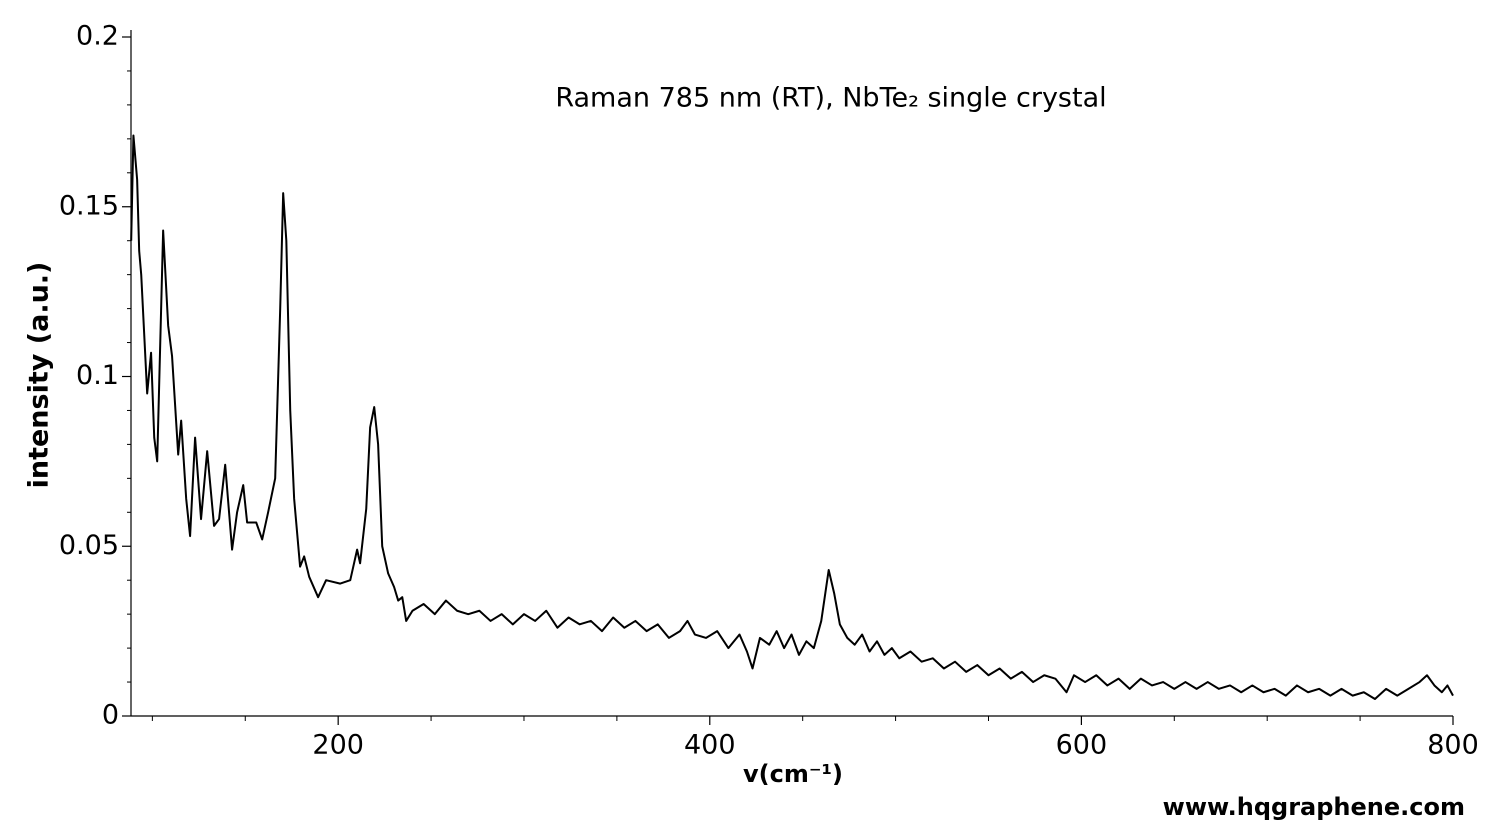  What do you see at coordinates (793, 774) in the screenshot?
I see `x-axis-label: v(cm⁻¹)` at bounding box center [793, 774].